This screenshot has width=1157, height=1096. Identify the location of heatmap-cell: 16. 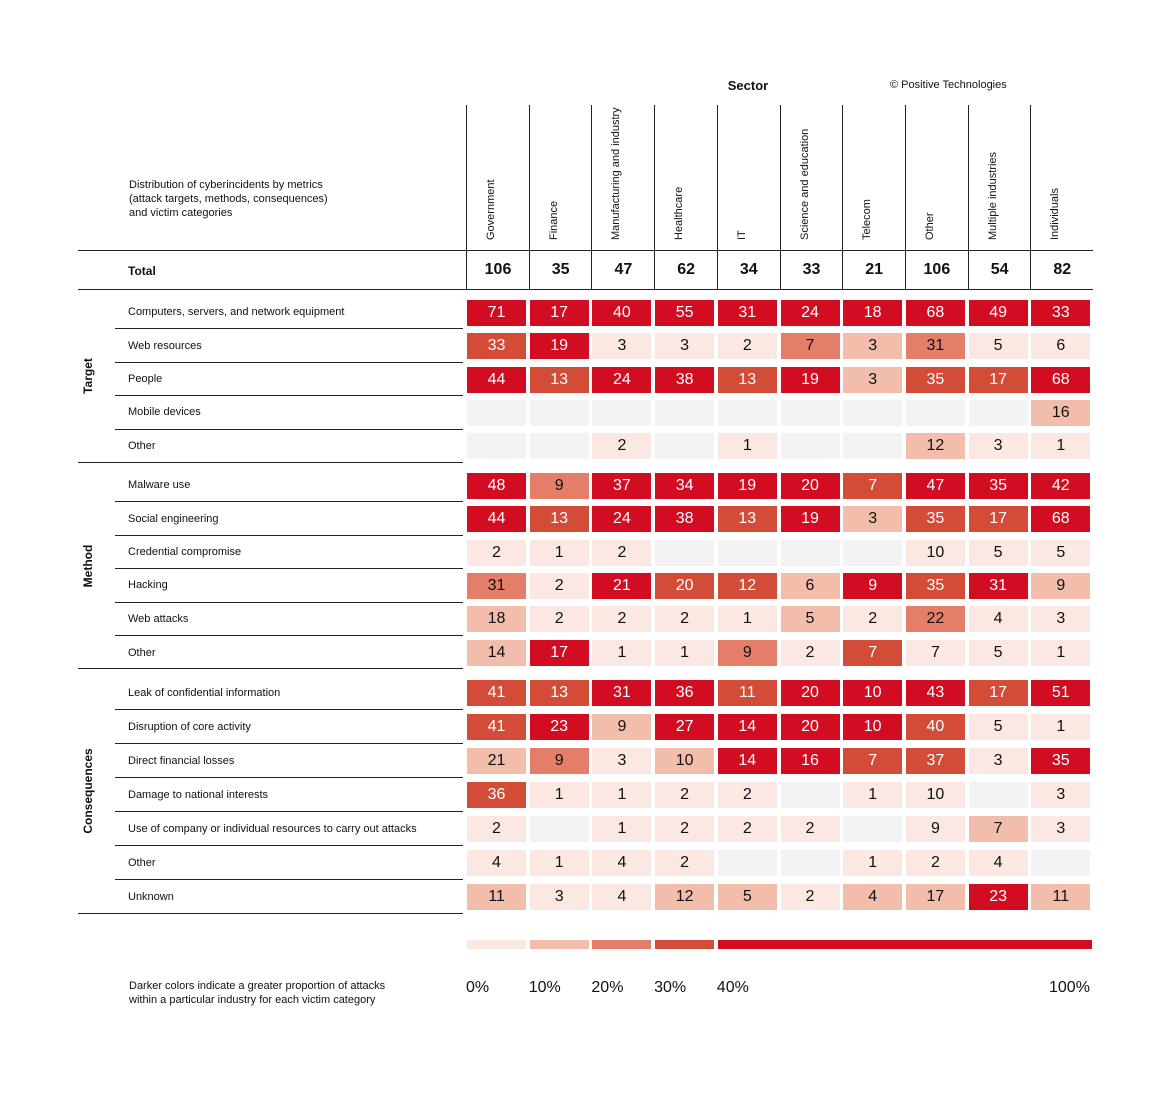
(1061, 412).